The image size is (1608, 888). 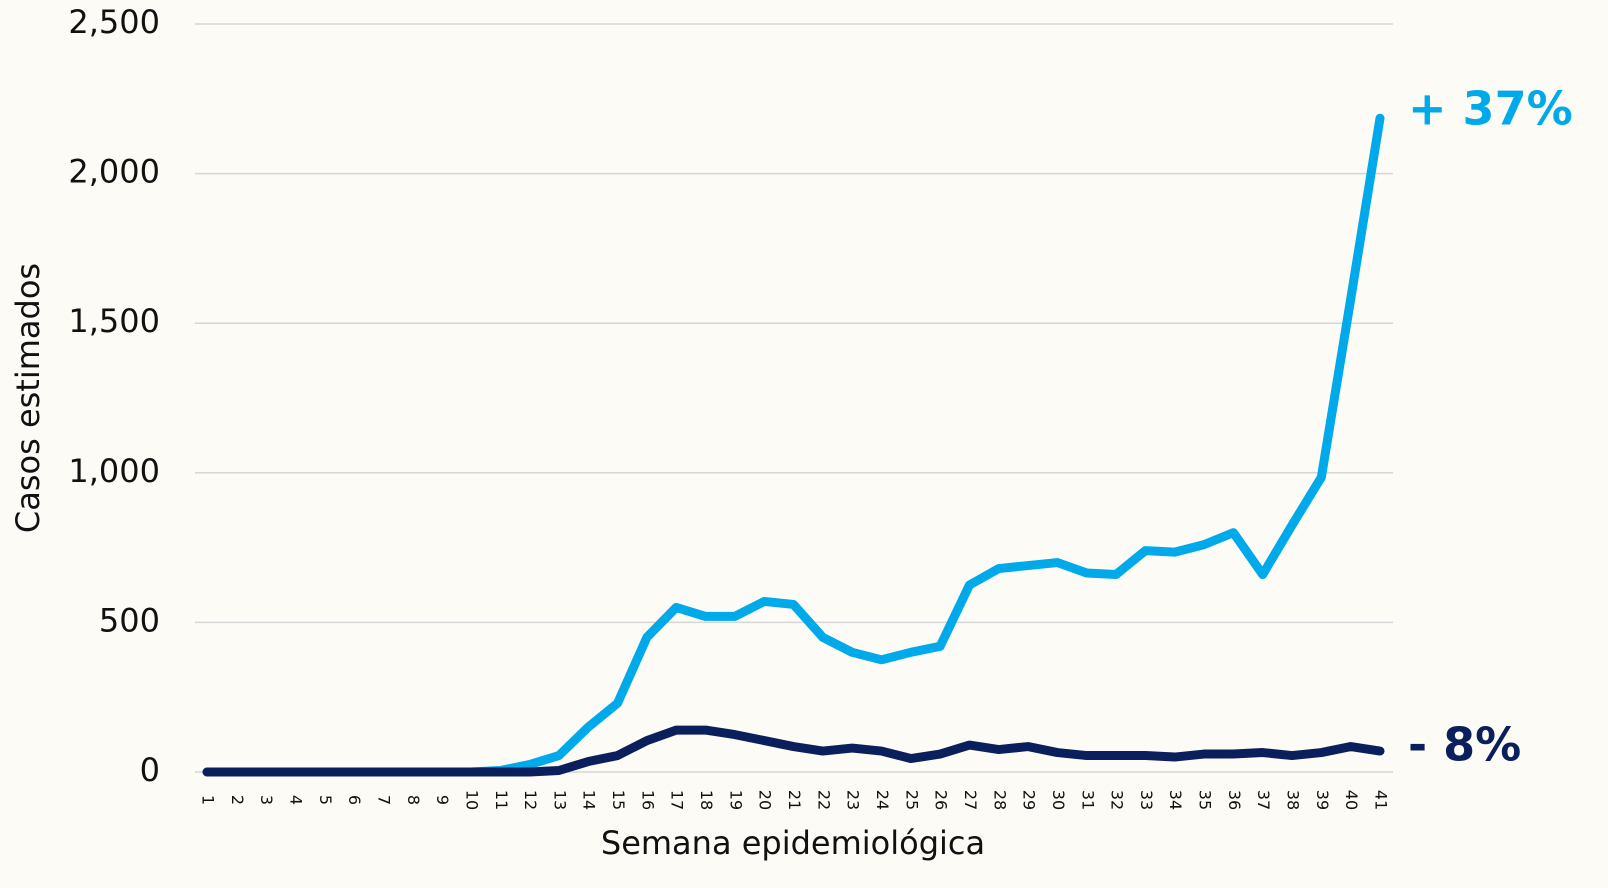 I want to click on series-line, so click(x=793, y=751).